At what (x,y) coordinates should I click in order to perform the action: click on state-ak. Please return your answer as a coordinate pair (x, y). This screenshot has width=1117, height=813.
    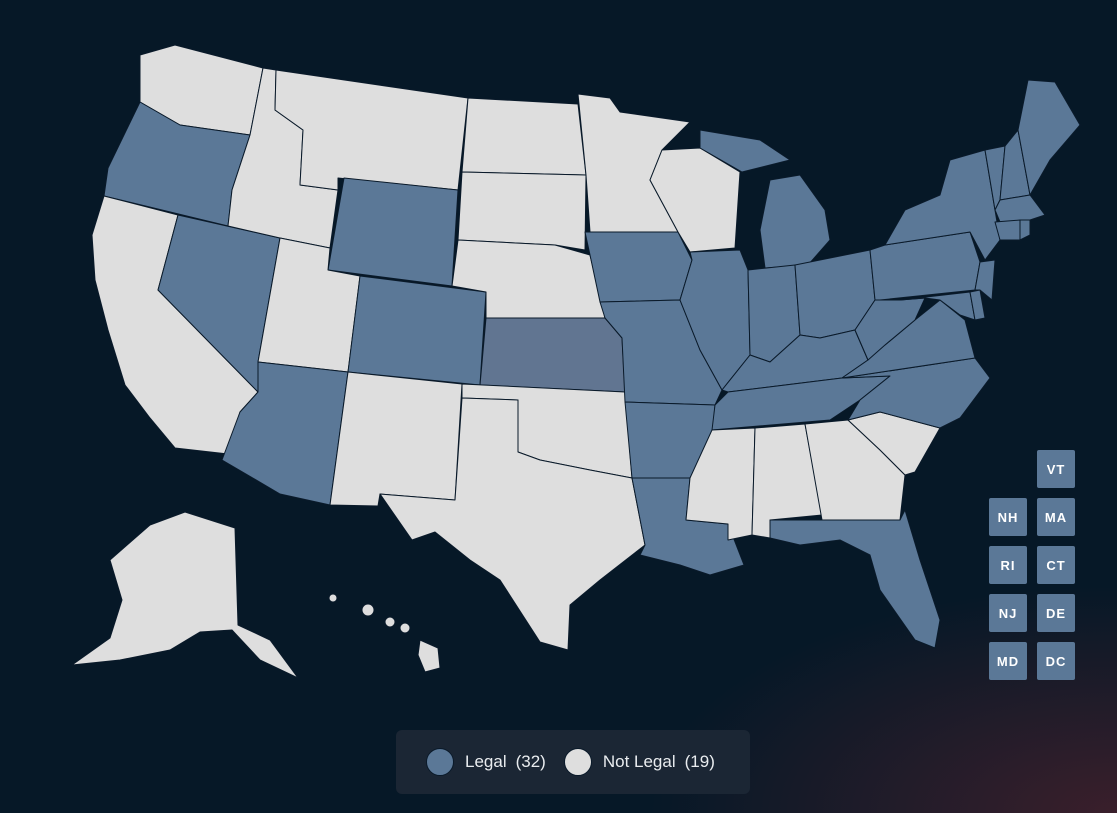
    Looking at the image, I should click on (185, 595).